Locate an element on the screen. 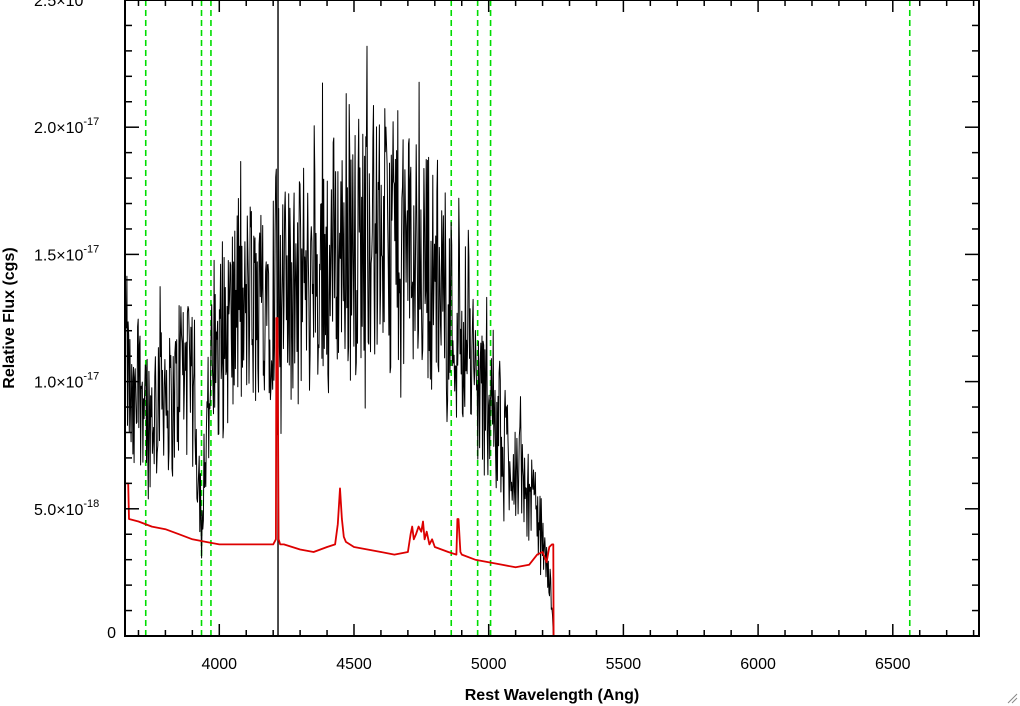 Image resolution: width=1020 pixels, height=706 pixels. y-tick-label: 2.5×10-17 is located at coordinates (66, 5).